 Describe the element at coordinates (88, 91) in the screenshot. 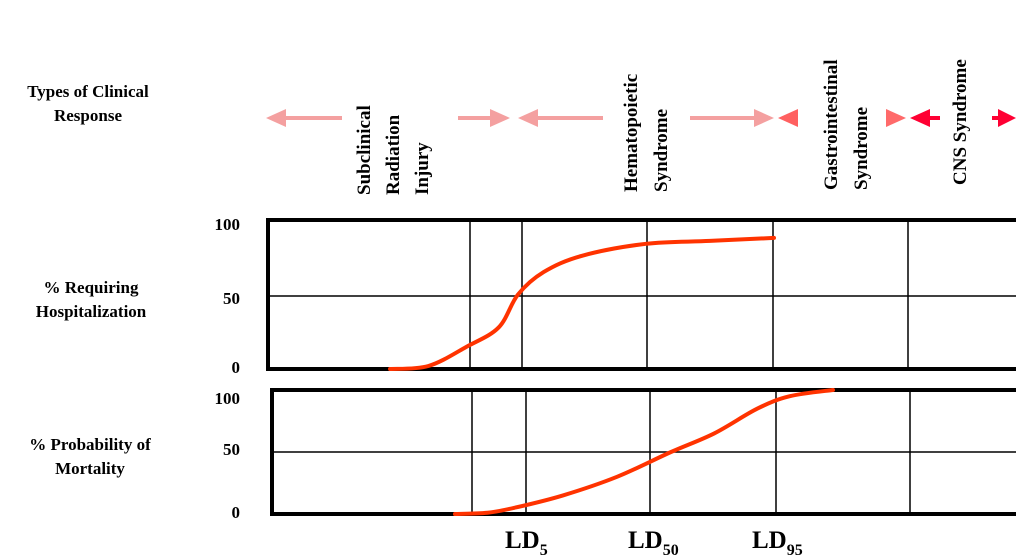

I see `clinical-response-label-line1: Types of Clinical` at that location.